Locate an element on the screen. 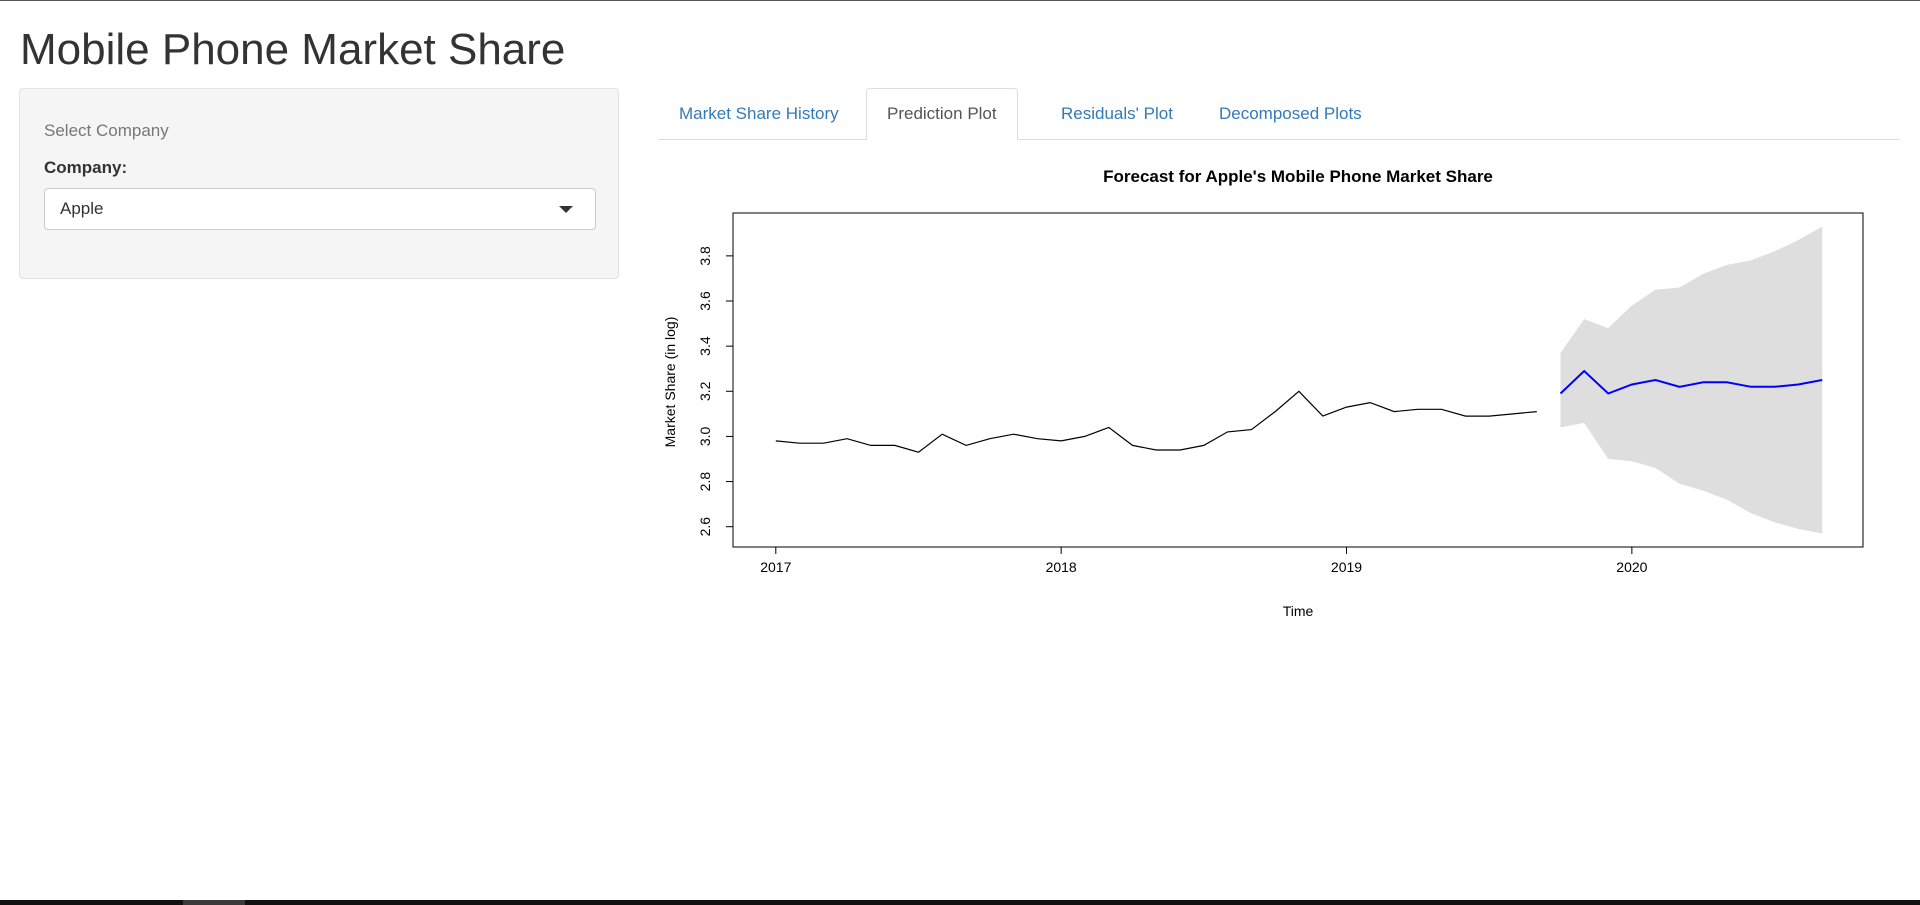  x-tick-label: 2017 is located at coordinates (775, 567).